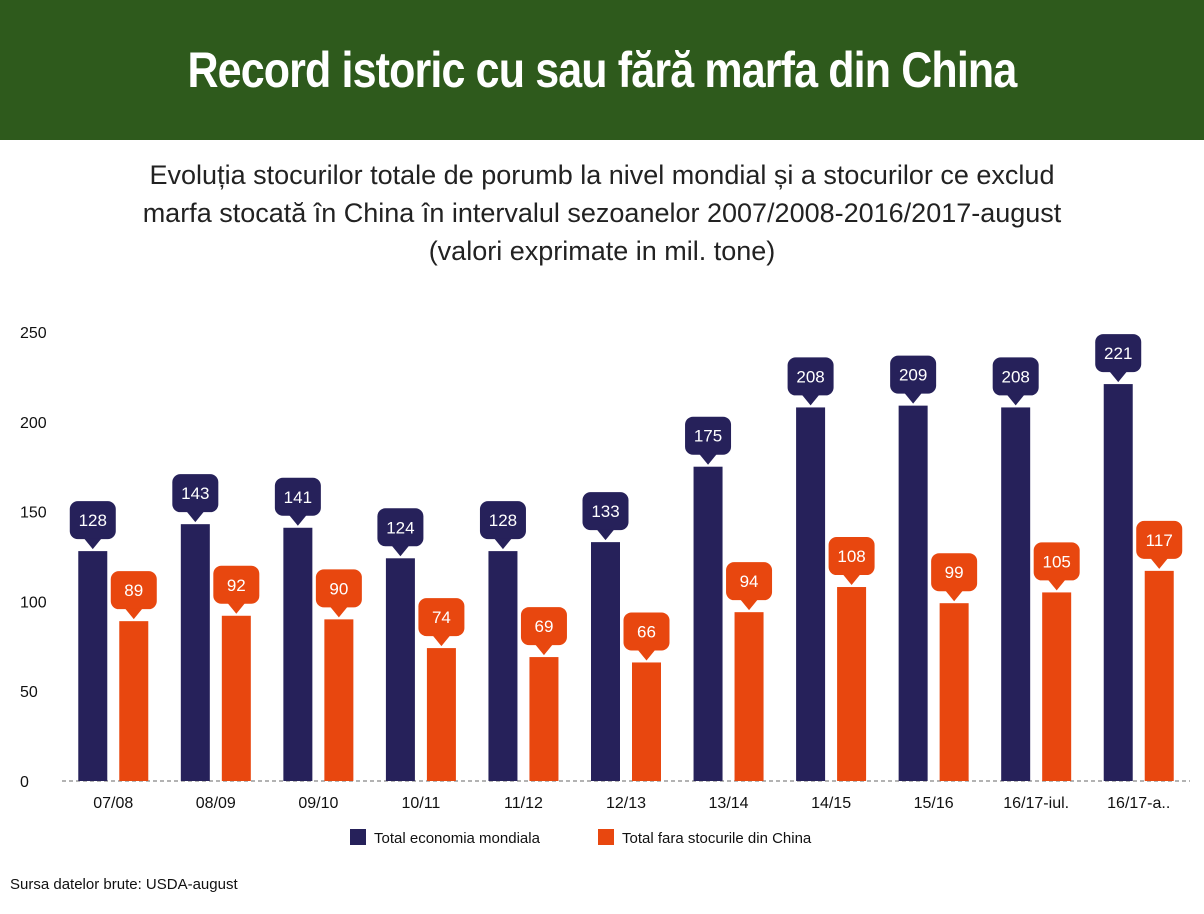 This screenshot has height=914, width=1204. What do you see at coordinates (606, 837) in the screenshot?
I see `legend-item-excl-china-swatch` at bounding box center [606, 837].